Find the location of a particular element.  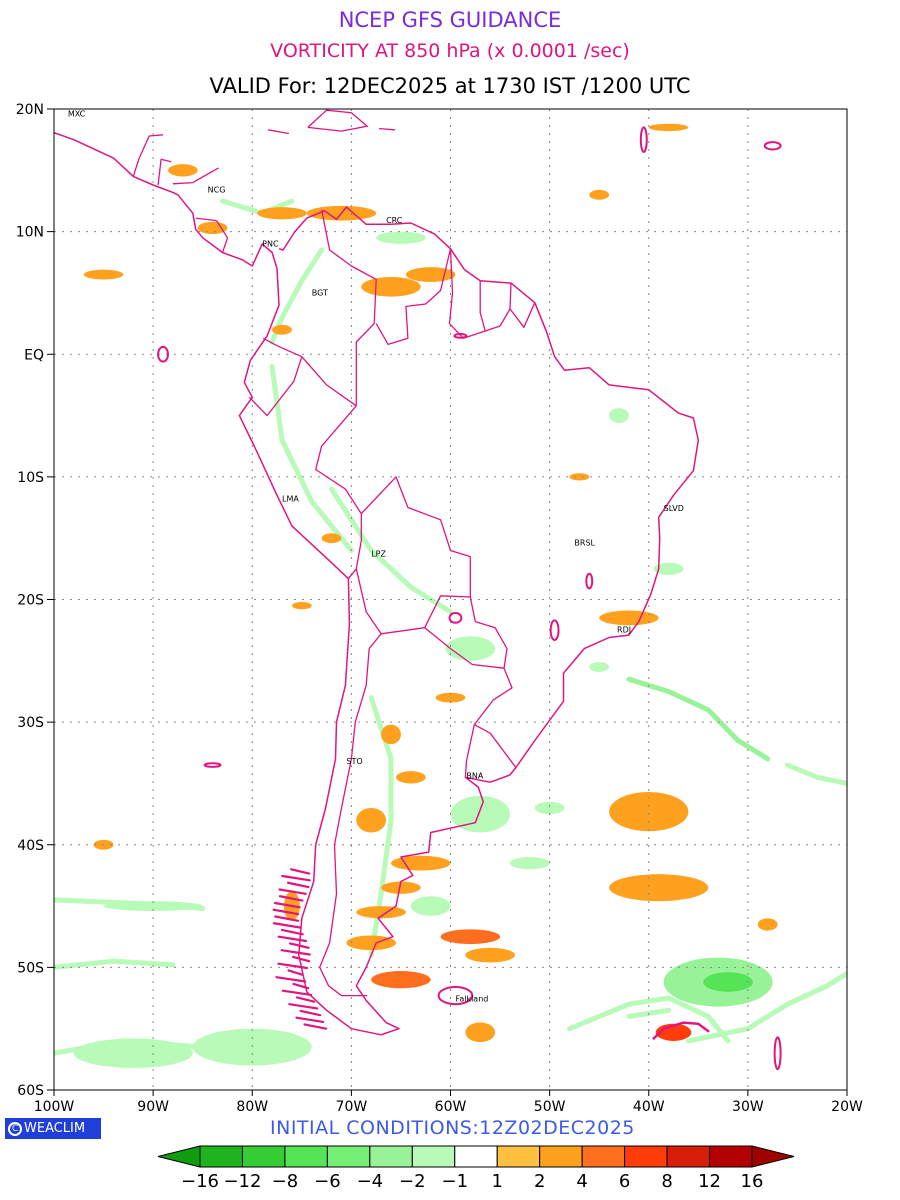

colorbar-label: 16 is located at coordinates (752, 1181).